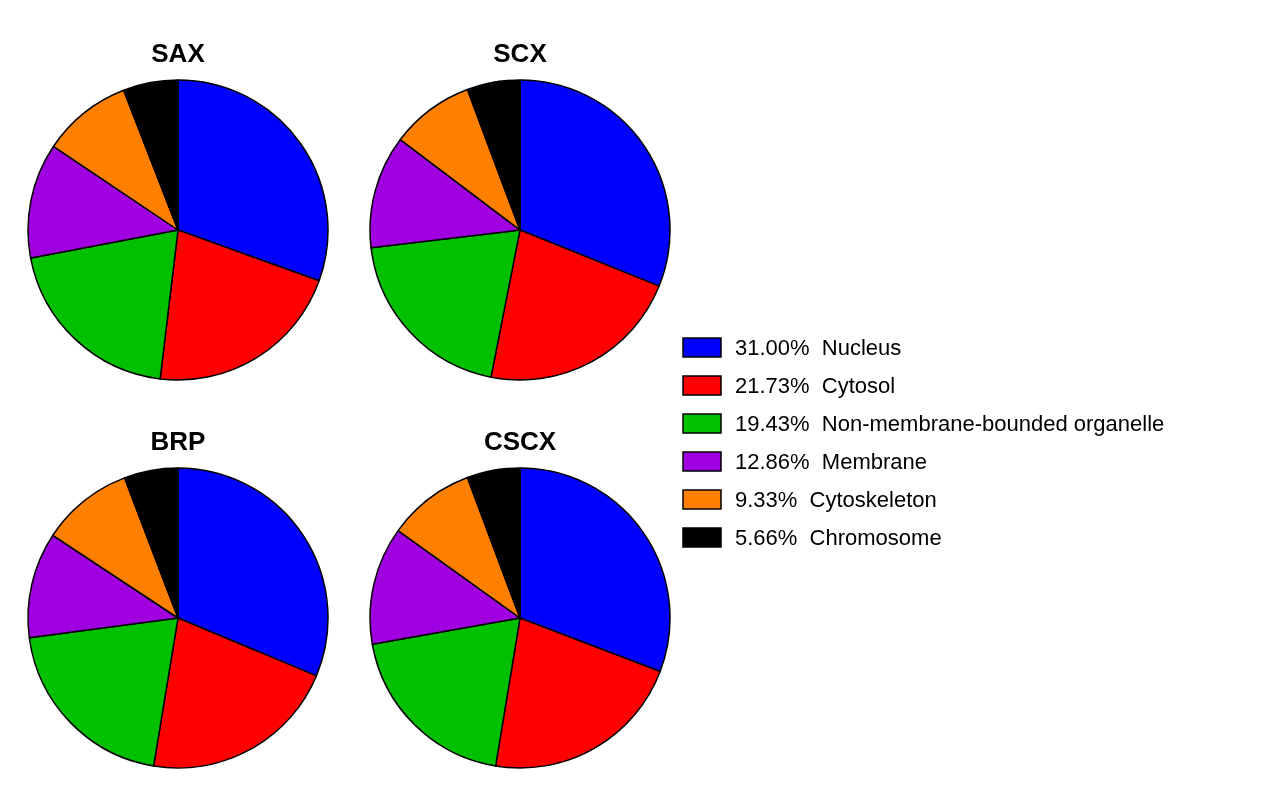 The image size is (1265, 799). I want to click on legend-label: 12.86% Membrane, so click(831, 461).